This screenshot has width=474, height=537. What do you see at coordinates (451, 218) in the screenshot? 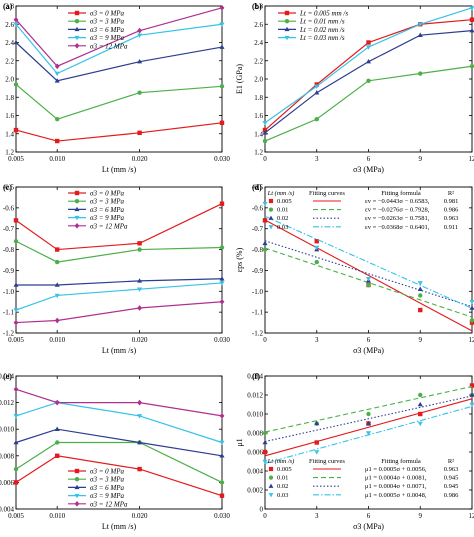
I see `legend-r2: 0.963` at bounding box center [451, 218].